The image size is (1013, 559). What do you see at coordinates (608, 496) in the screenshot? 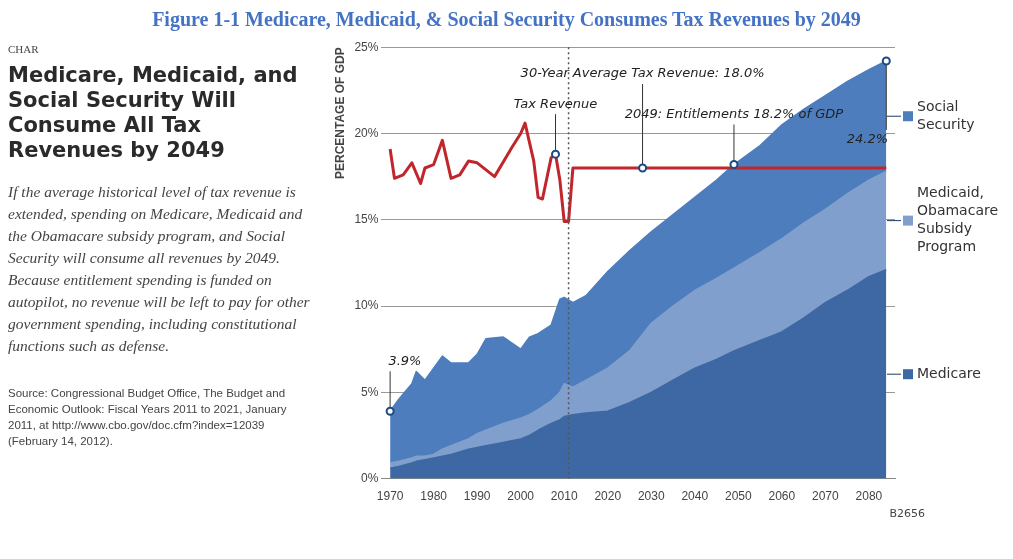
I see `x-tick-label: 2020` at bounding box center [608, 496].